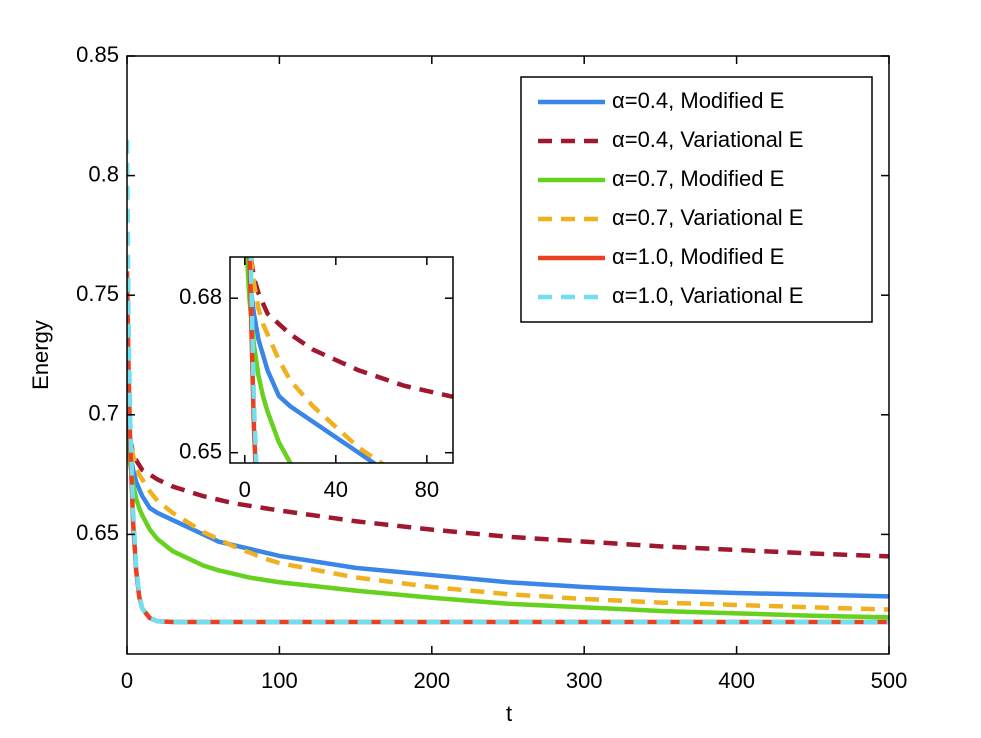 The image size is (981, 738). What do you see at coordinates (707, 217) in the screenshot?
I see `legend-label: α=0.7, Variational E` at bounding box center [707, 217].